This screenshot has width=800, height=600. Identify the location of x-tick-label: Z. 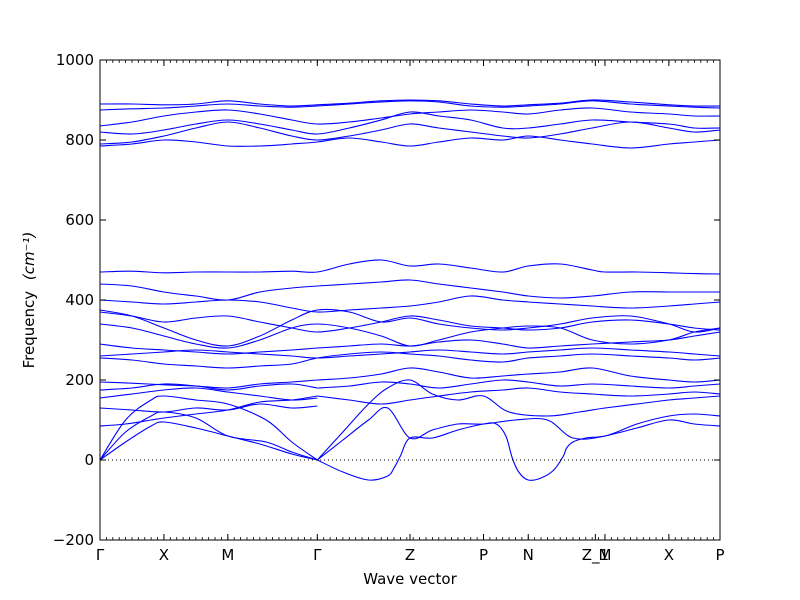
(410, 555).